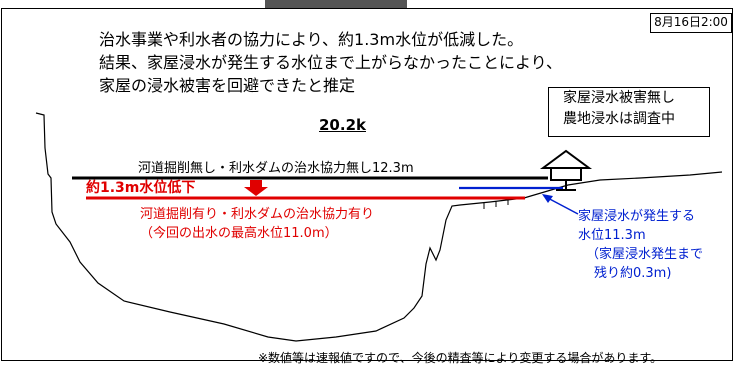 This screenshot has width=736, height=366. I want to click on label-threshold-line-4: 残り約0.3m), so click(633, 273).